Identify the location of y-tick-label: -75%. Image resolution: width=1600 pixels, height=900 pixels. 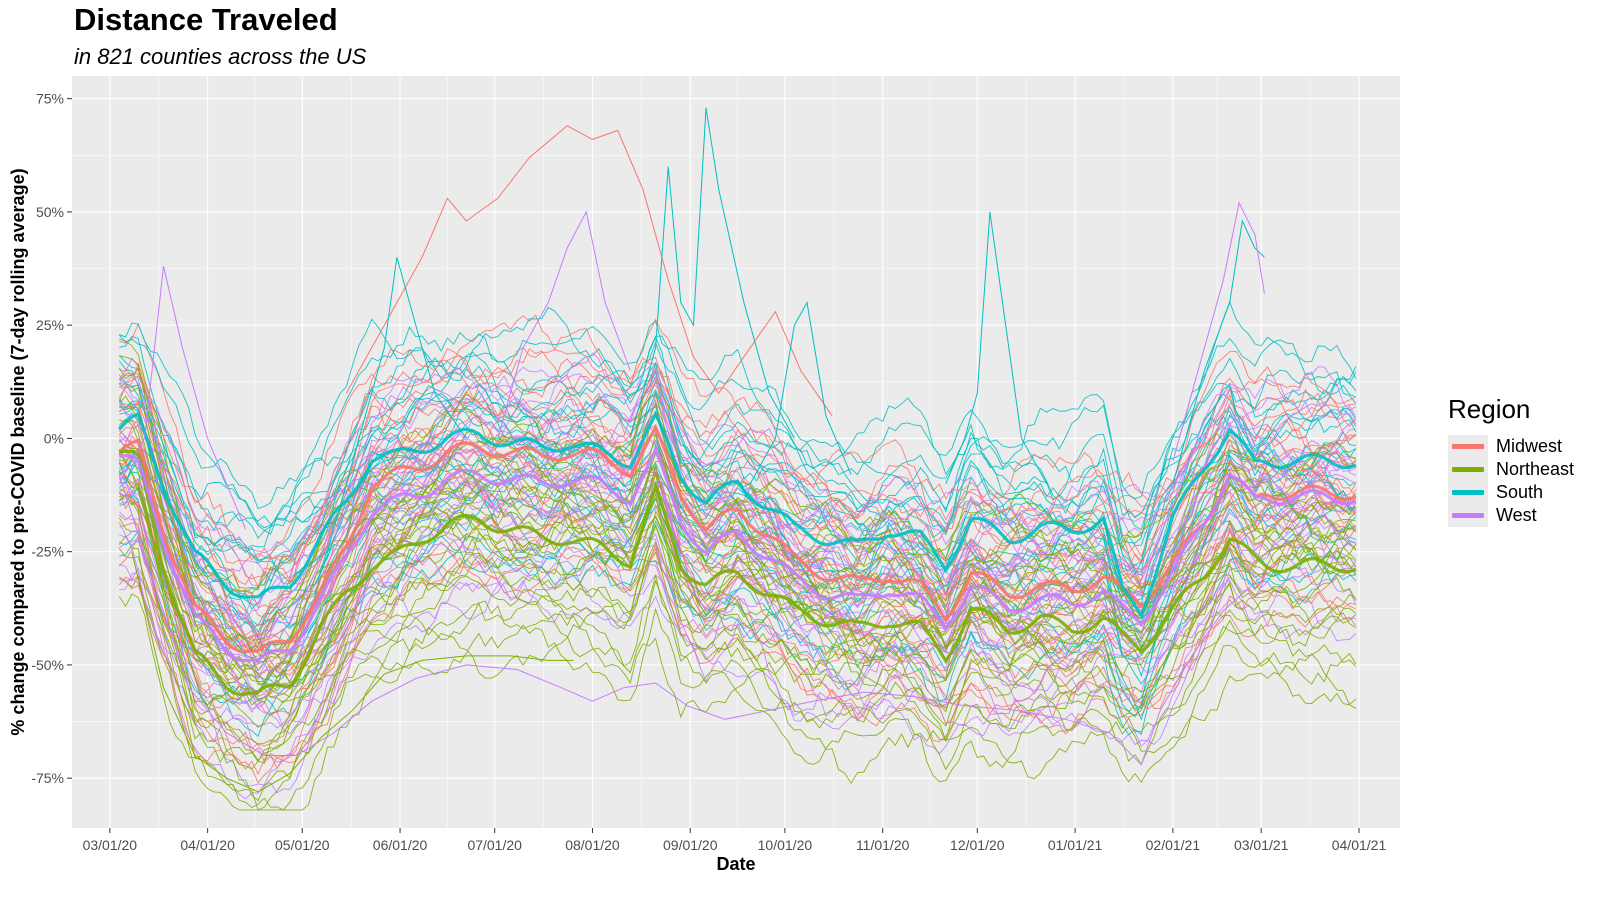
(47, 778).